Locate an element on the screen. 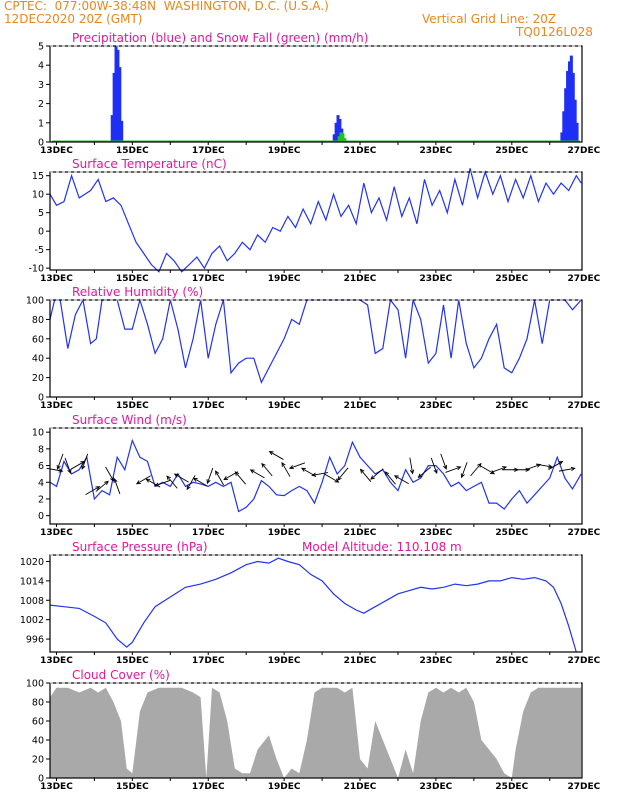 Image resolution: width=618 pixels, height=800 pixels. precip-frame is located at coordinates (316, 94).